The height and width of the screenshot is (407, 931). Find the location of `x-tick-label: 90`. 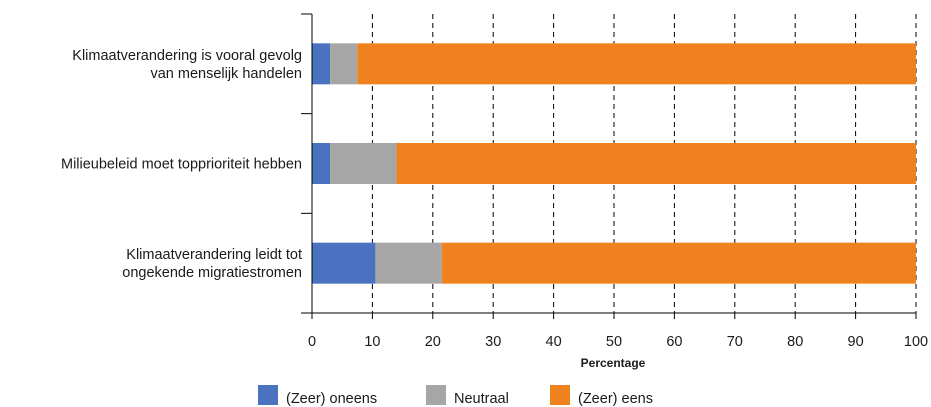

x-tick-label: 90 is located at coordinates (856, 342).